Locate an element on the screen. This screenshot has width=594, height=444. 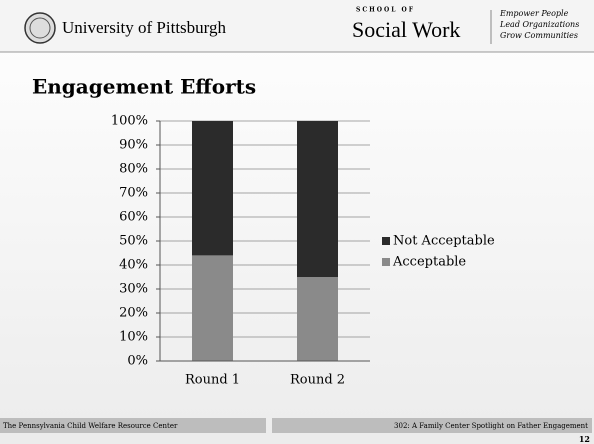
seal-inner is located at coordinates (40, 28).